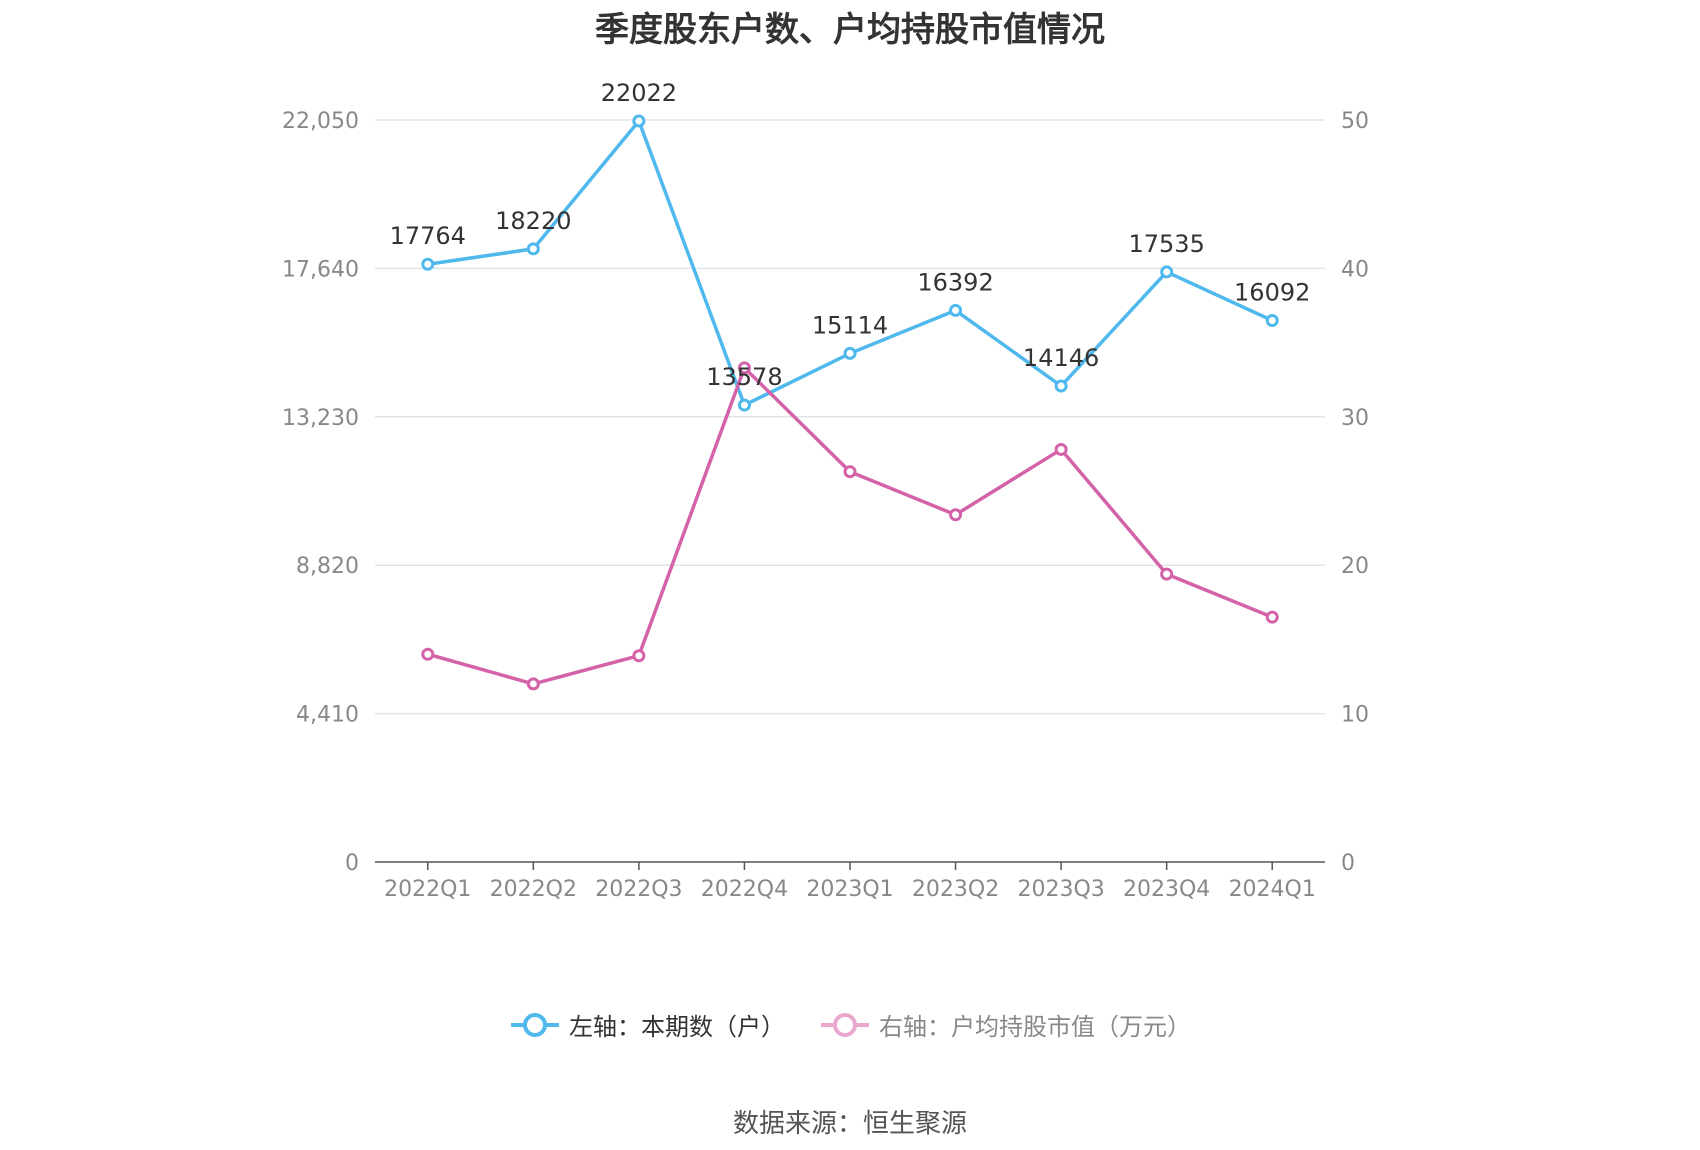 The width and height of the screenshot is (1700, 1150). What do you see at coordinates (1035, 1027) in the screenshot?
I see `legend-label-right-series: 右轴：户均持股市值（万元）` at bounding box center [1035, 1027].